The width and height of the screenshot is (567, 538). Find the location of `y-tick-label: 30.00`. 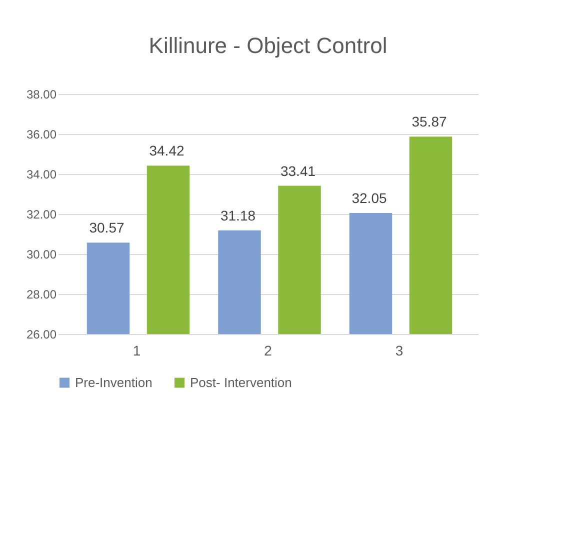

y-tick-label: 30.00 is located at coordinates (41, 255).